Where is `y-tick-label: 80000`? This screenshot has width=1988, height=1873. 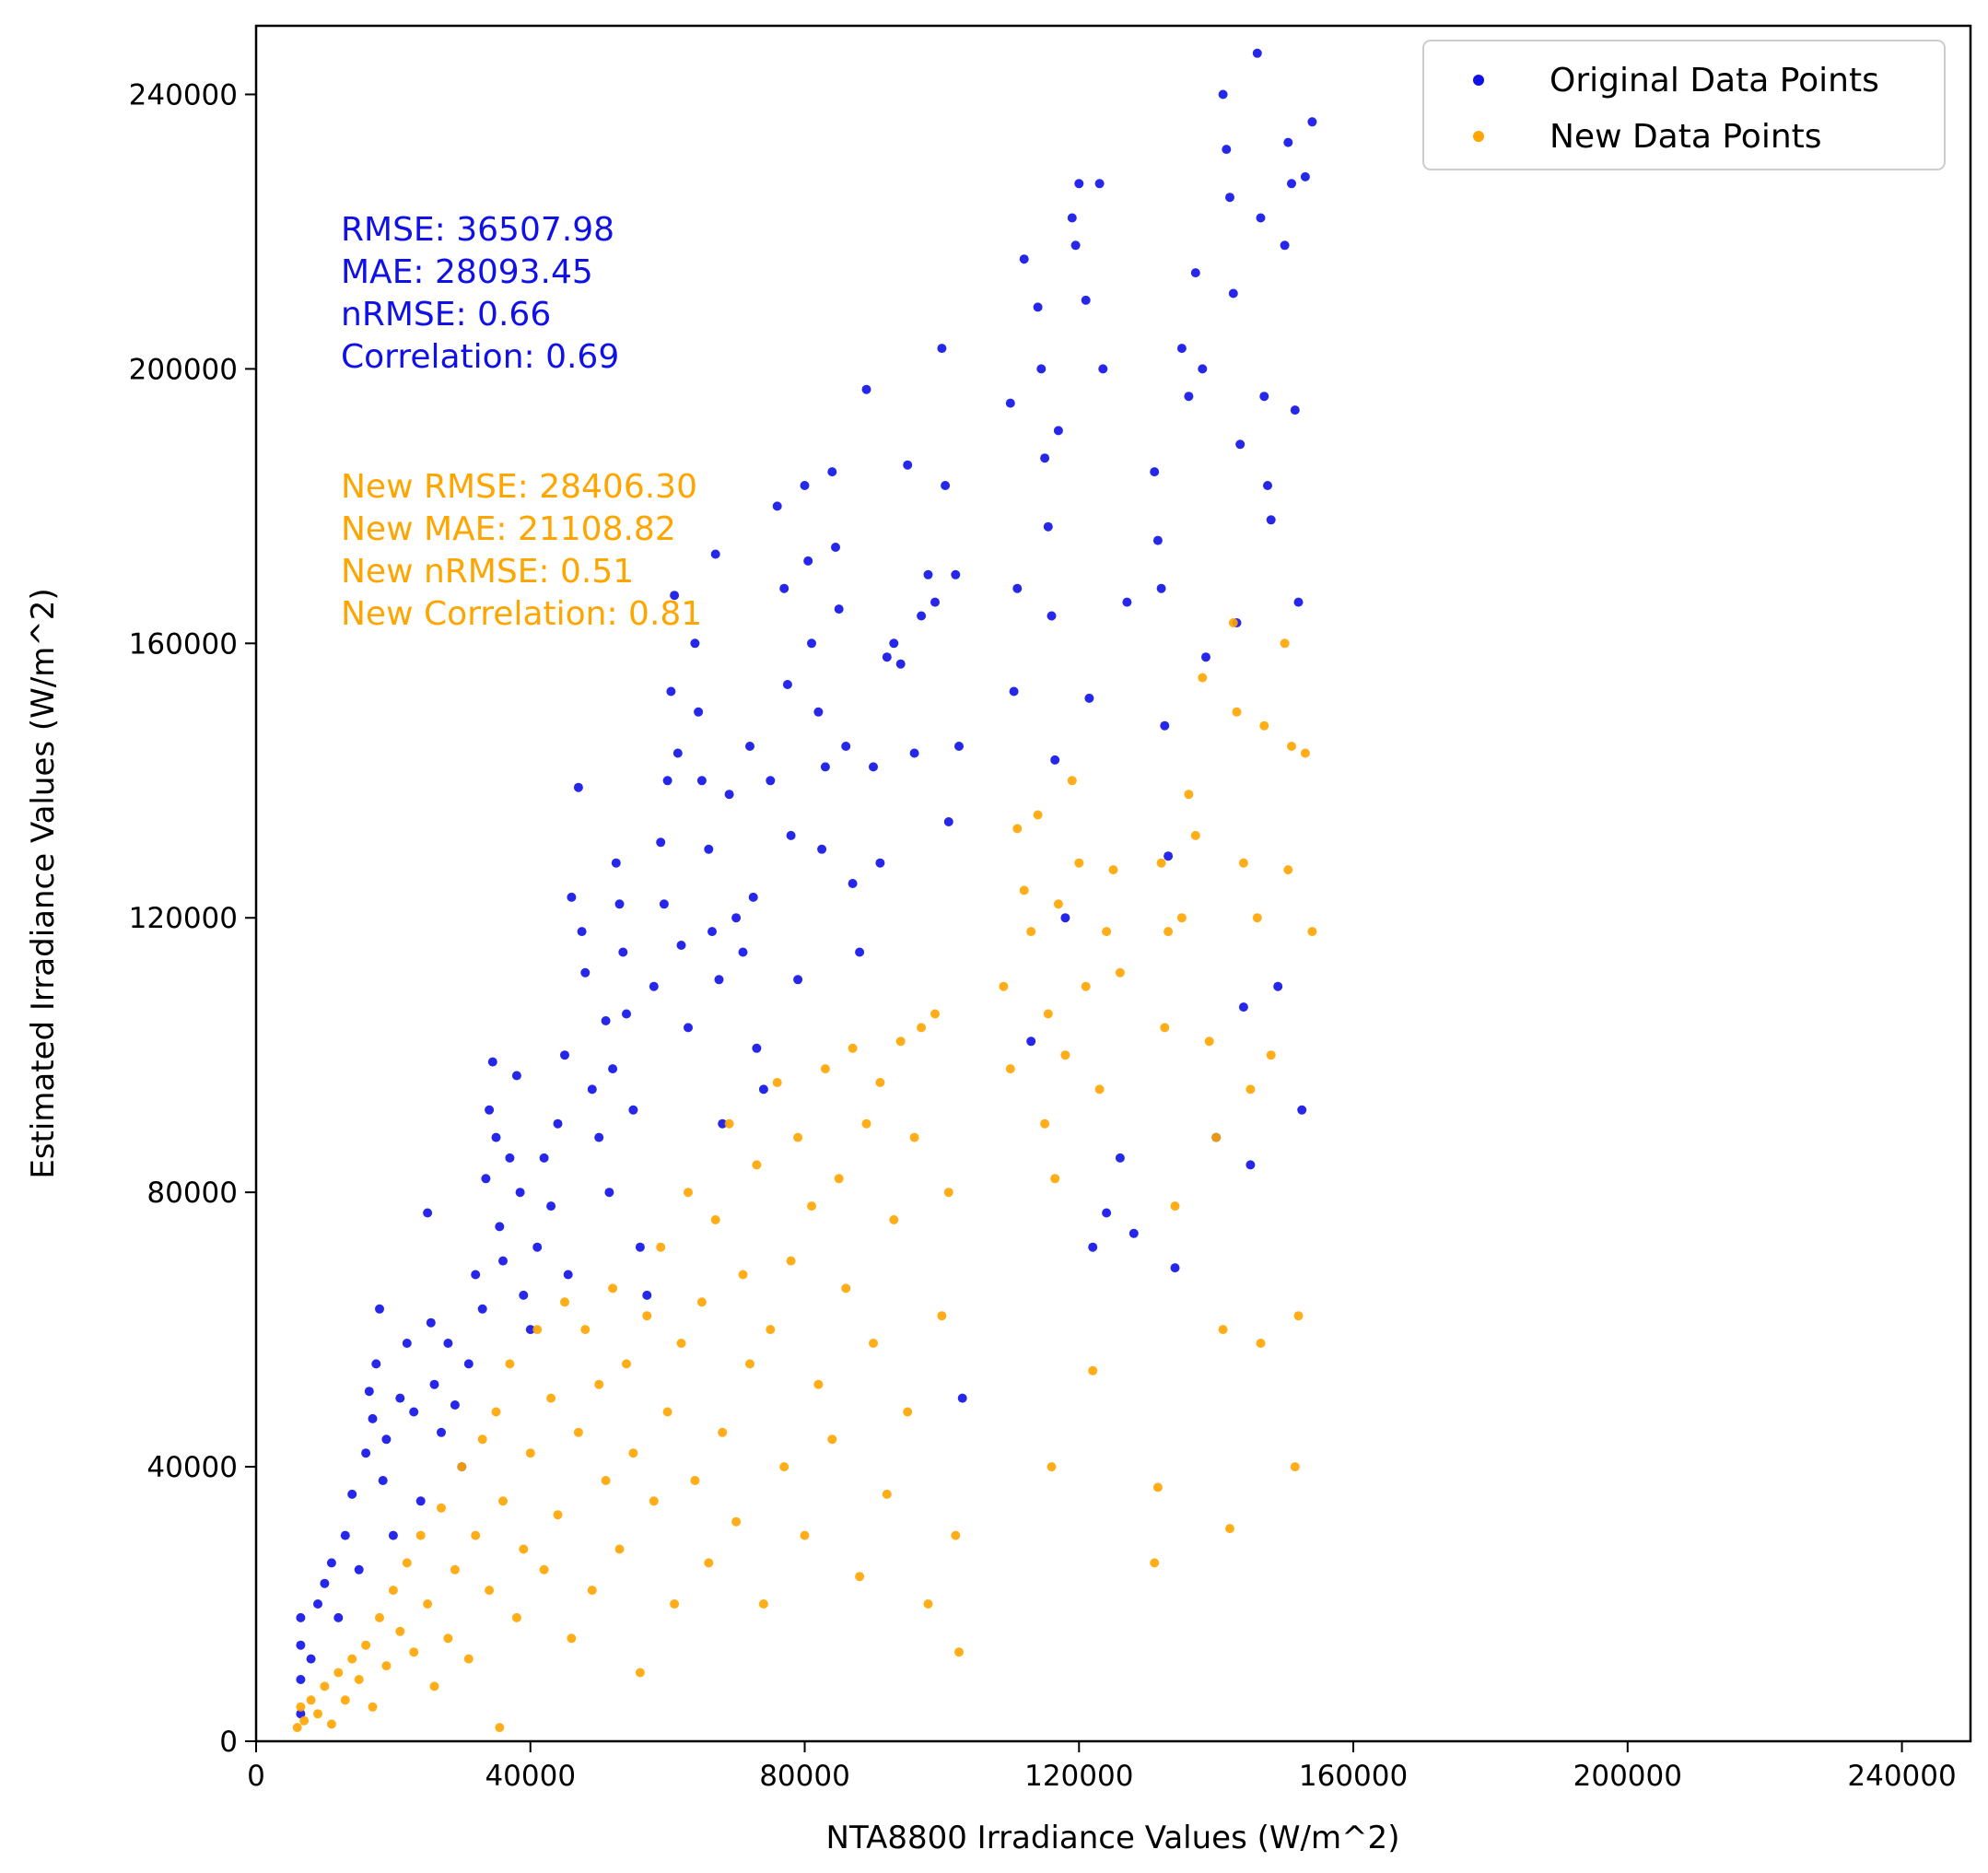
y-tick-label: 80000 is located at coordinates (192, 1193).